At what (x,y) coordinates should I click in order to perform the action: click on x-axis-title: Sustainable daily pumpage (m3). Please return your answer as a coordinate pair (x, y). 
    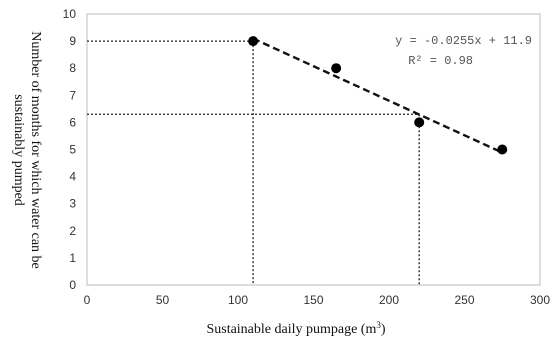
    Looking at the image, I should click on (295, 328).